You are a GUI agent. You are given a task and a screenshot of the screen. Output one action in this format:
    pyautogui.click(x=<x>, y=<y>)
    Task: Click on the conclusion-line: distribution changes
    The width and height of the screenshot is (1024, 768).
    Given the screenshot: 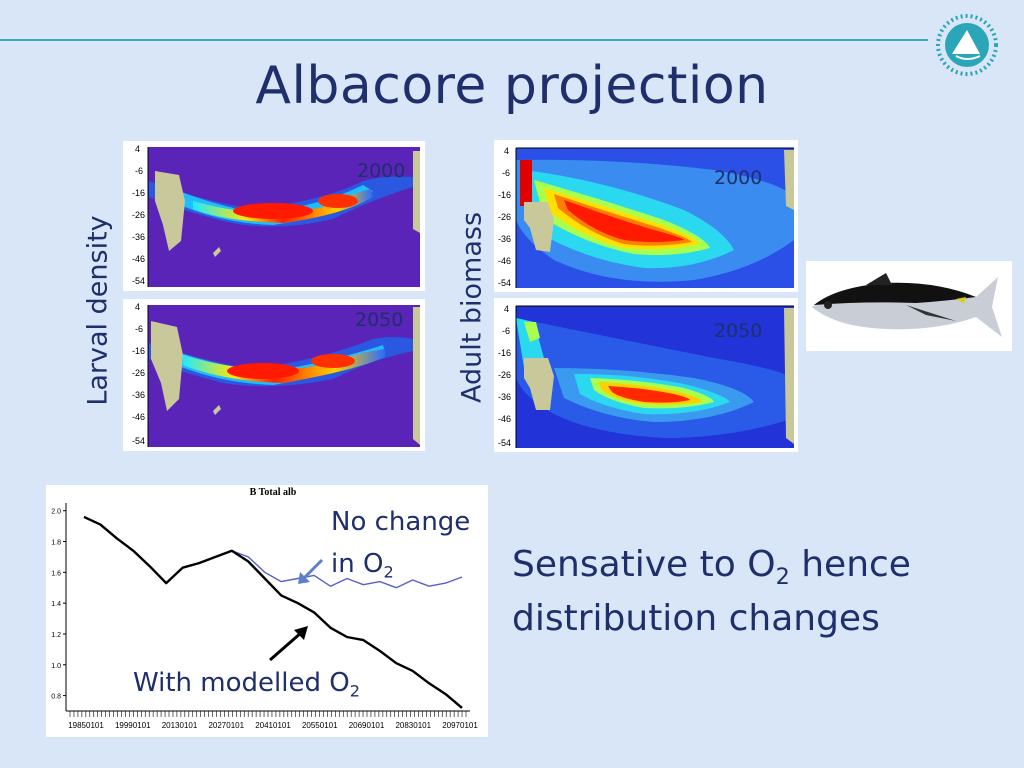 What is the action you would take?
    pyautogui.click(x=696, y=618)
    